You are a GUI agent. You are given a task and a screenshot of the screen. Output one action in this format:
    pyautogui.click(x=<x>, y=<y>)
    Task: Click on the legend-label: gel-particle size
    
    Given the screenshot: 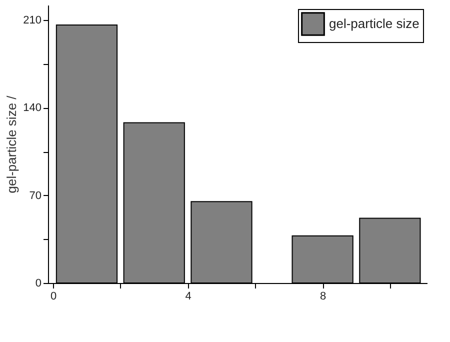 What is the action you would take?
    pyautogui.click(x=374, y=23)
    